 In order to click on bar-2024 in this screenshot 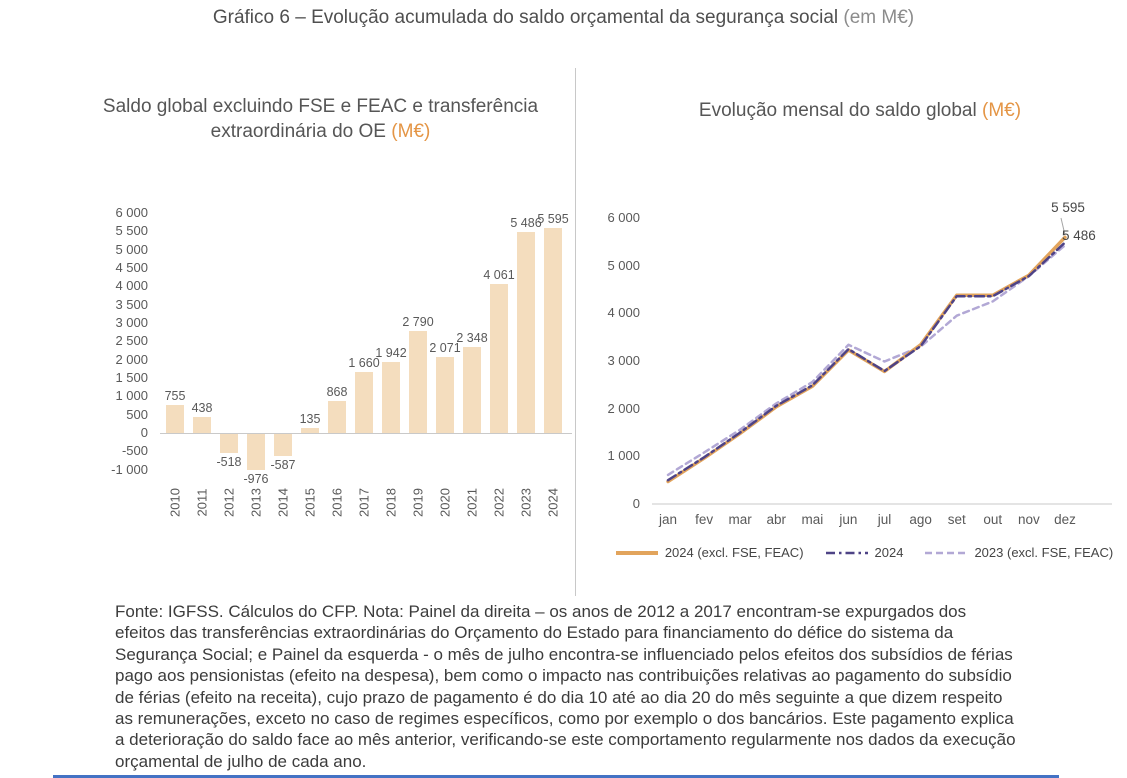, I will do `click(553, 330)`.